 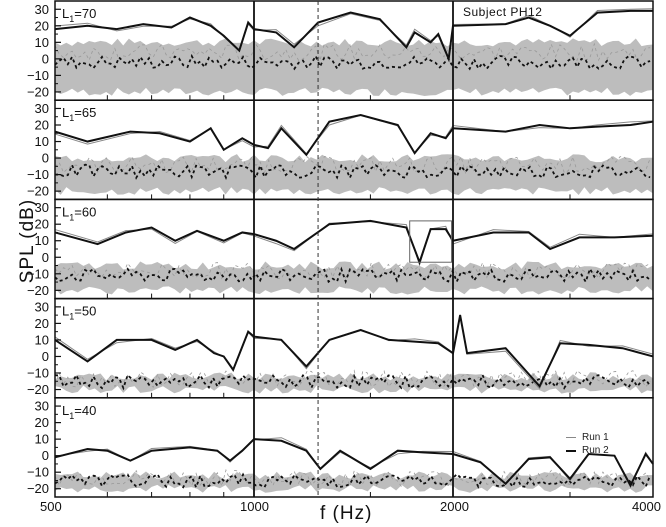 What do you see at coordinates (503, 12) in the screenshot?
I see `subject-label: Subject PH12` at bounding box center [503, 12].